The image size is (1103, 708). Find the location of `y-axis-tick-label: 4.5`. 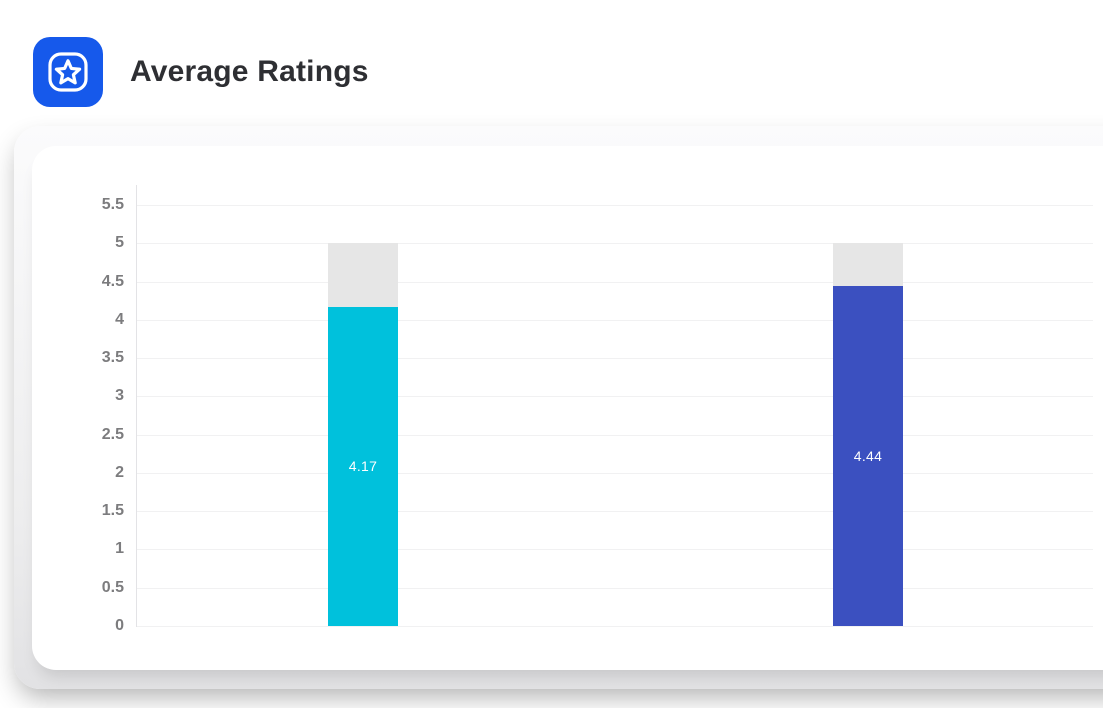

y-axis-tick-label: 4.5 is located at coordinates (112, 281).